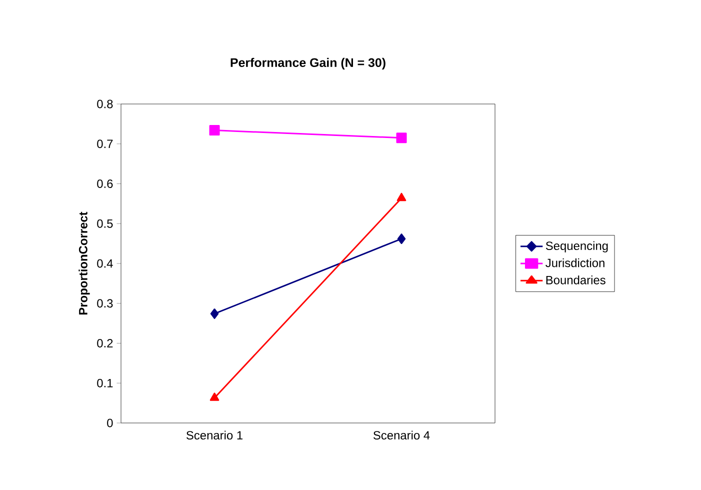 The width and height of the screenshot is (701, 490). What do you see at coordinates (105, 184) in the screenshot?
I see `y-tick-label: 0.6` at bounding box center [105, 184].